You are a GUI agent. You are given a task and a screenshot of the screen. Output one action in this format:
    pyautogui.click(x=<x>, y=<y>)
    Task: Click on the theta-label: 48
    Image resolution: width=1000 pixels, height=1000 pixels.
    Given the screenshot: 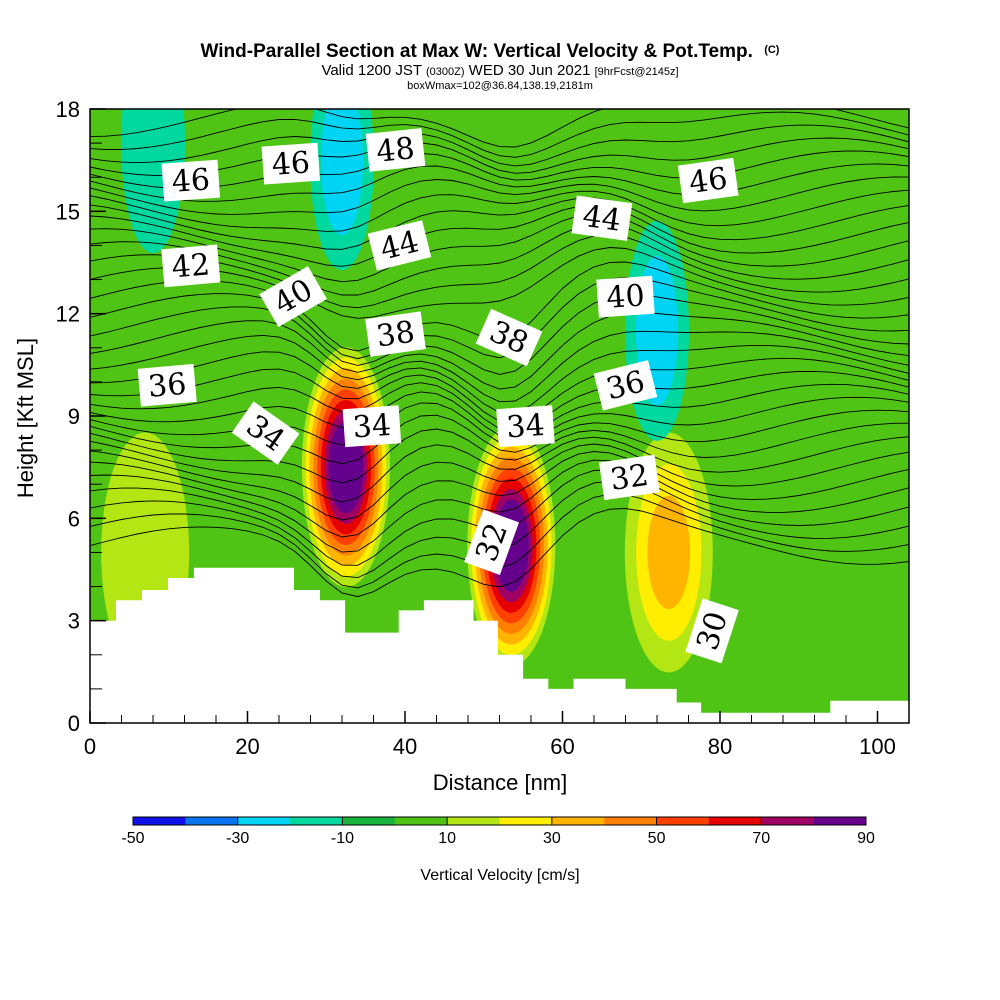 What is the action you would take?
    pyautogui.click(x=395, y=150)
    